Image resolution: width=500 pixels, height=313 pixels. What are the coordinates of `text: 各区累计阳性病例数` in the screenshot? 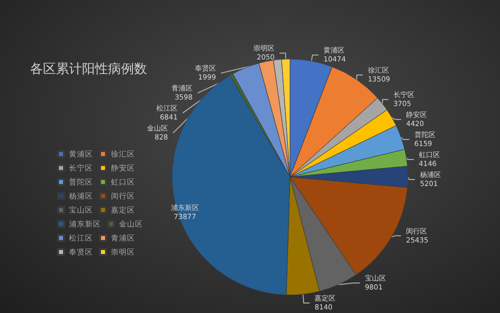 It's located at (88, 69).